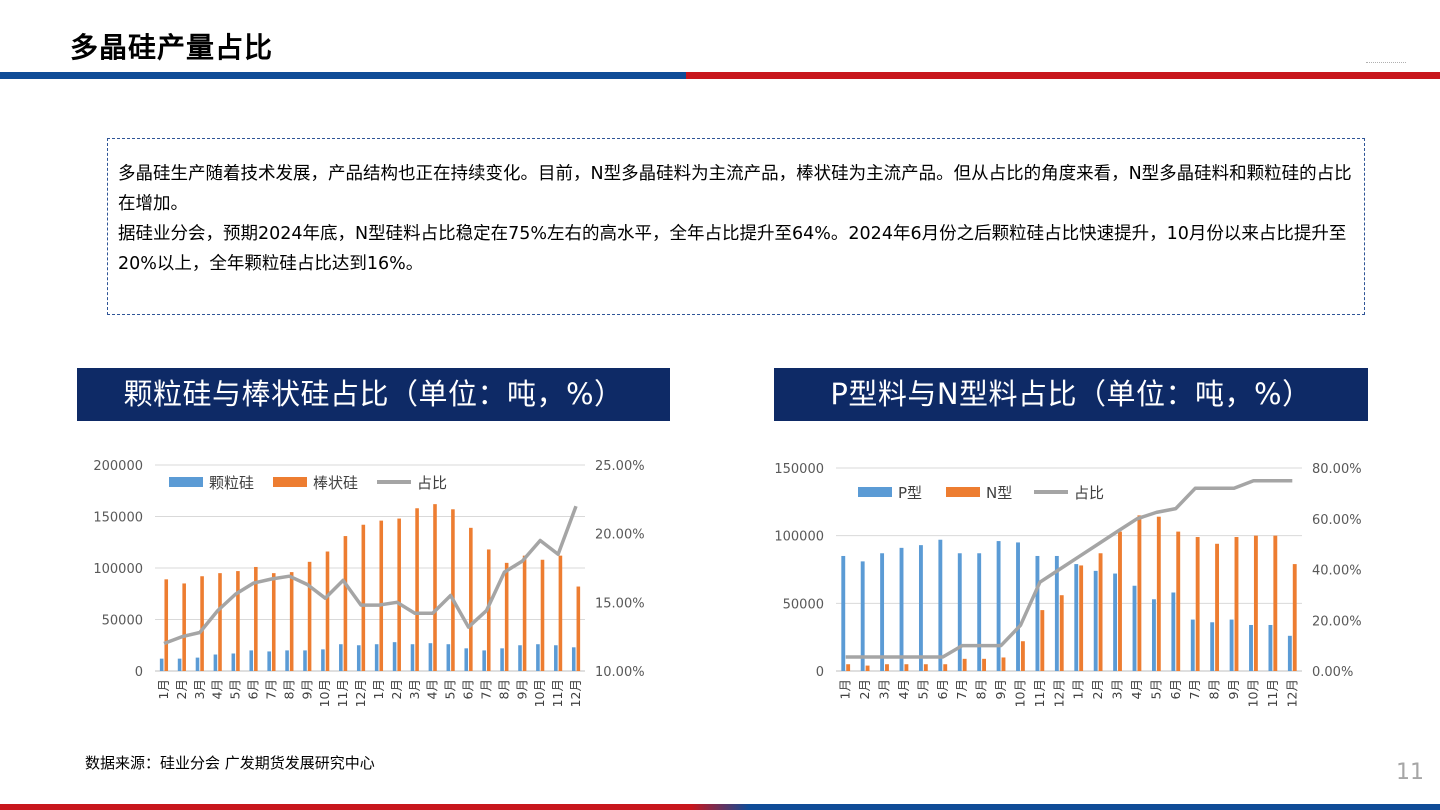  I want to click on chart2-y-right-tick: 0.00%, so click(1332, 672).